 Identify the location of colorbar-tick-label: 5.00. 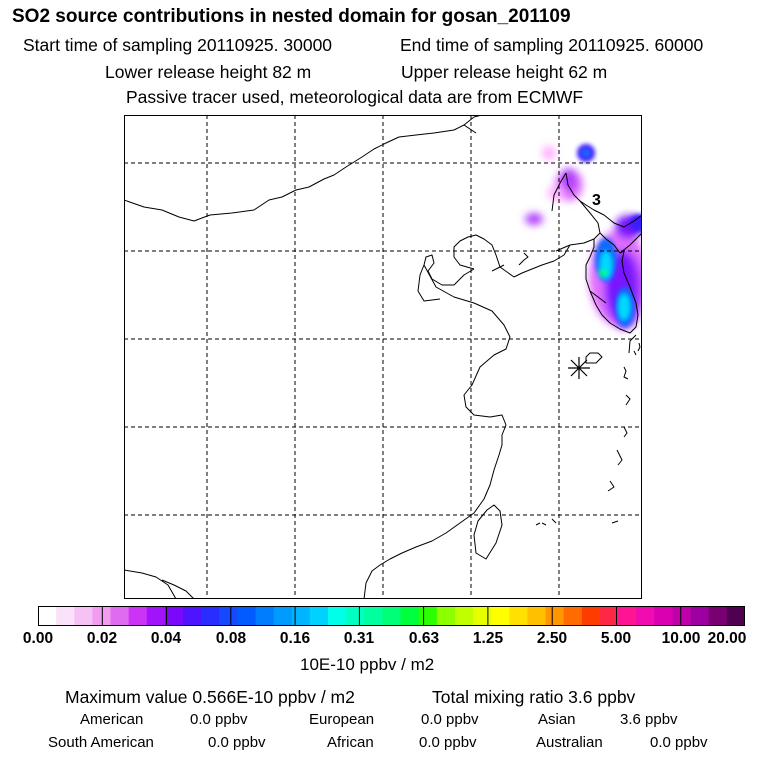
(616, 638).